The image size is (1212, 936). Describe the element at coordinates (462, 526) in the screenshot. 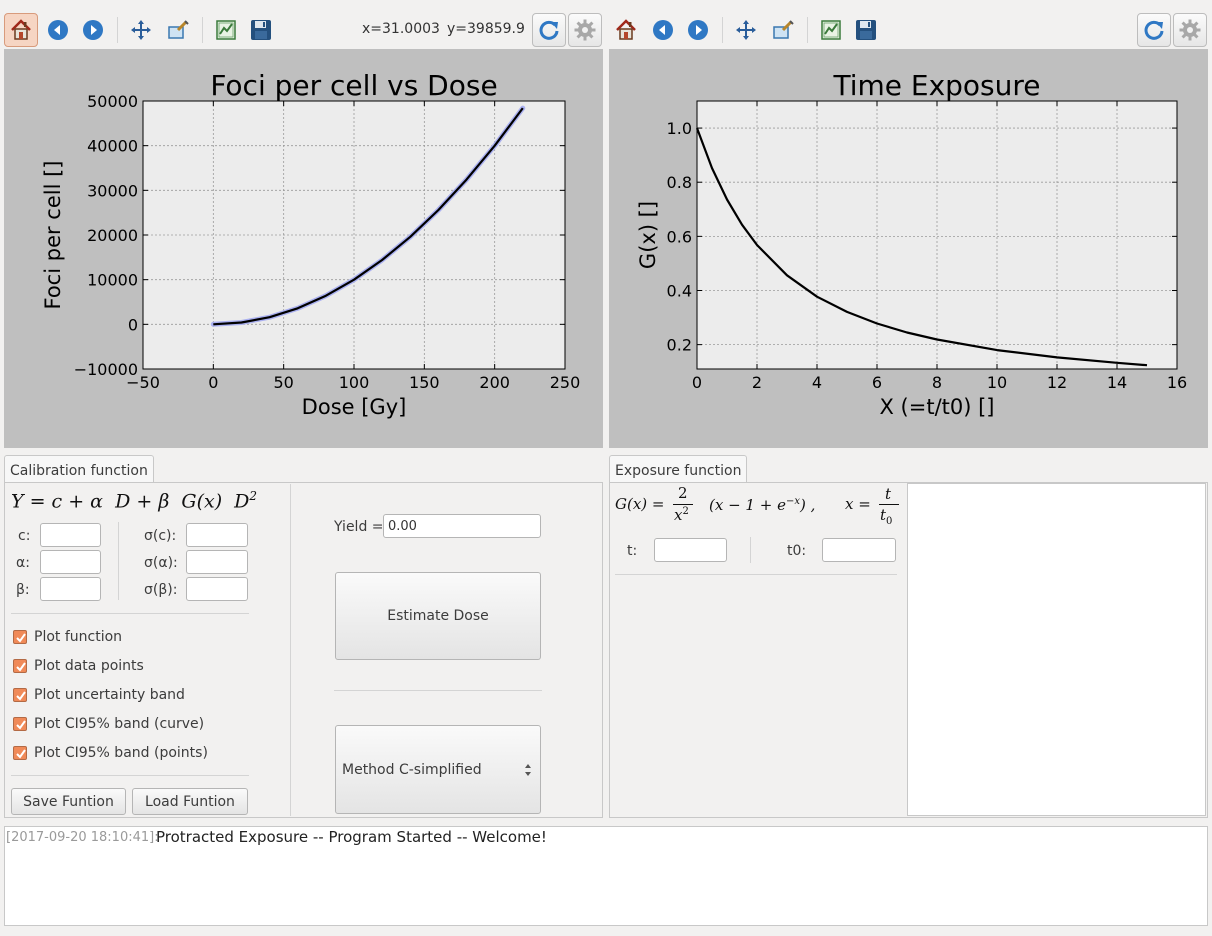

I see `yield-input` at that location.